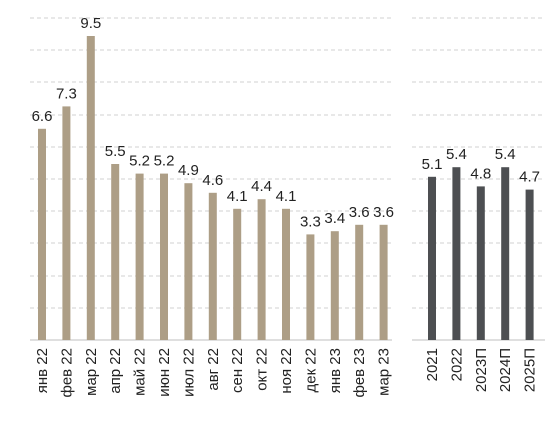 The width and height of the screenshot is (553, 424). I want to click on category-label: авг 22, so click(213, 369).